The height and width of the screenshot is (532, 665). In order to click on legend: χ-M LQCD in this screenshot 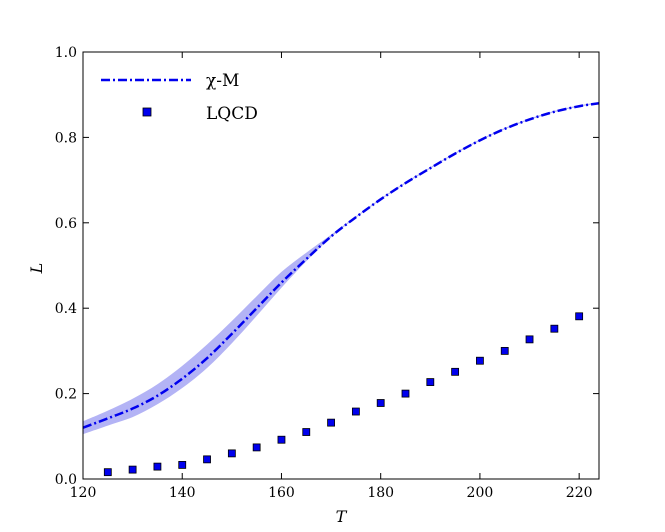, I will do `click(179, 97)`.